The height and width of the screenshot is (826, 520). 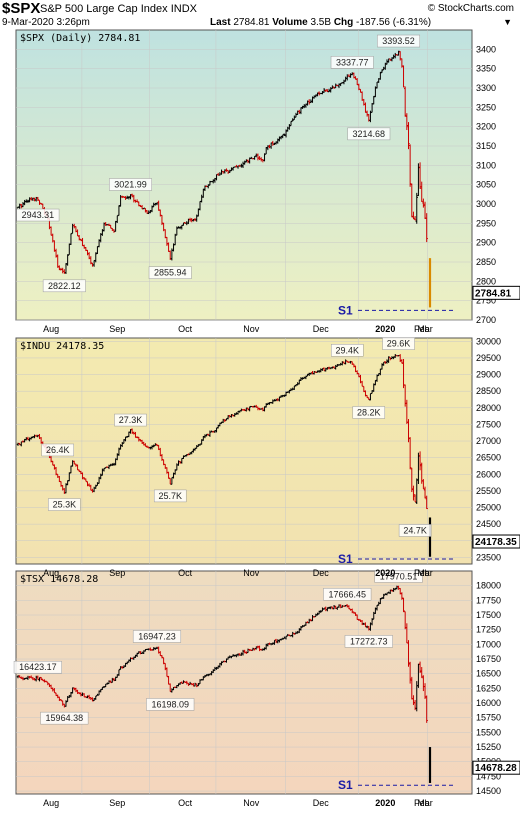 What do you see at coordinates (486, 223) in the screenshot?
I see `y-tick-label: 2950` at bounding box center [486, 223].